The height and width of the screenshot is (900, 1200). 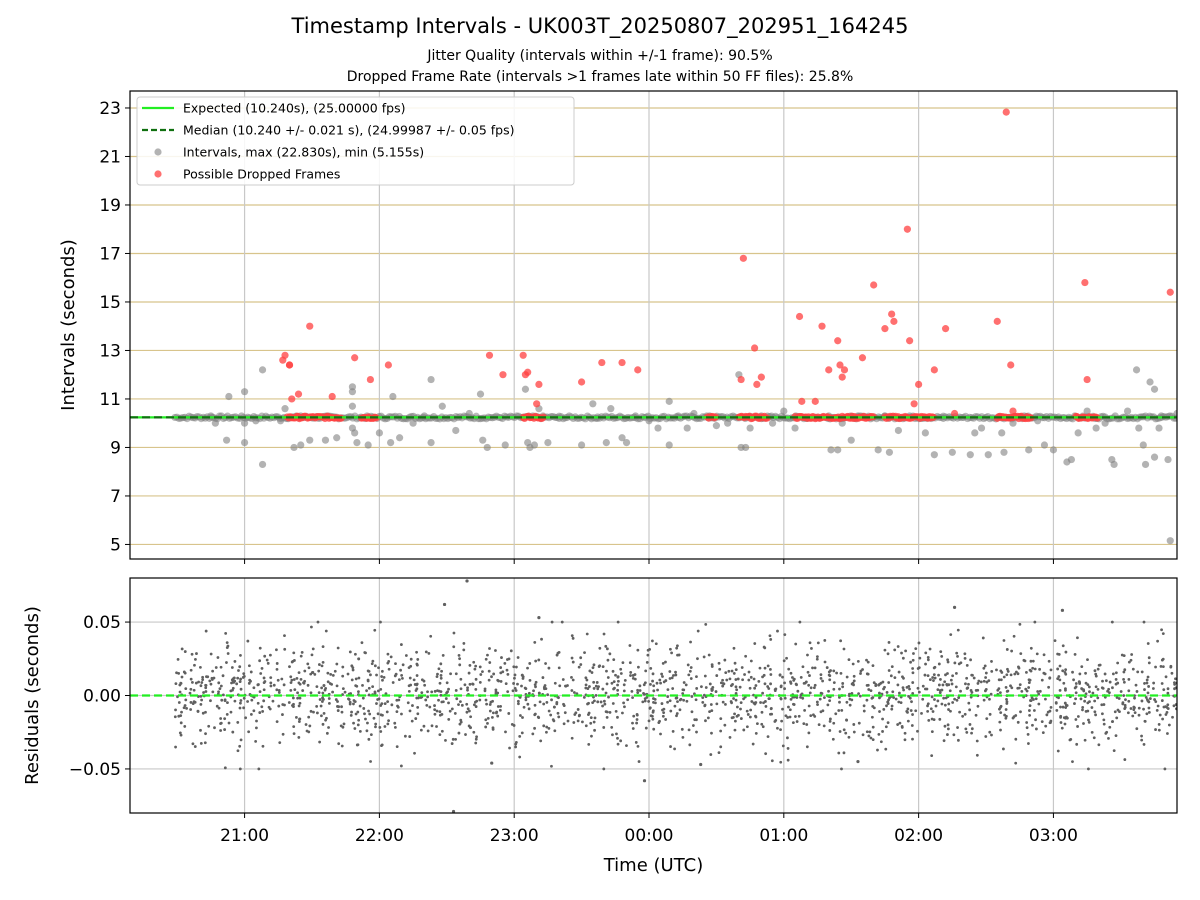 I want to click on y-tick-label: −0.05, so click(x=95, y=770).